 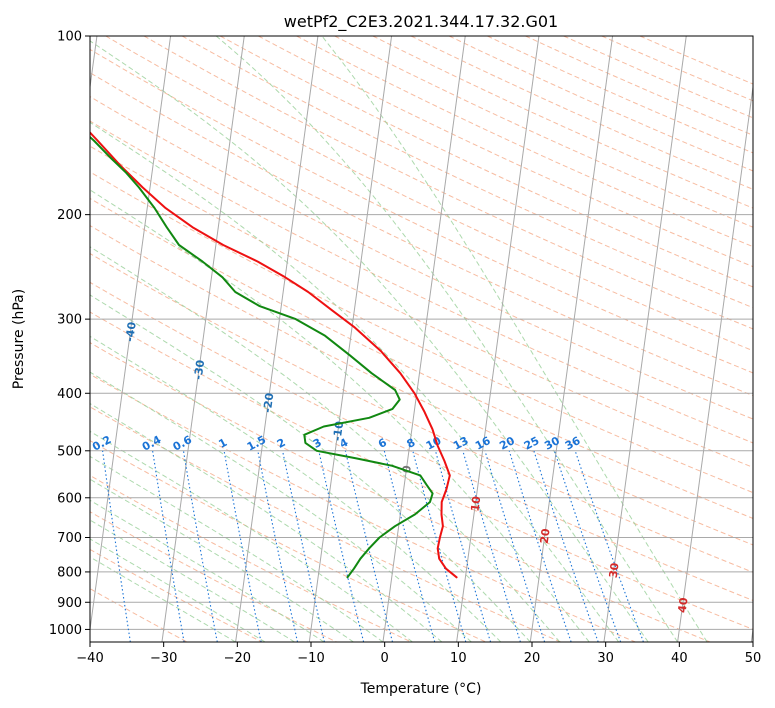 What do you see at coordinates (69, 498) in the screenshot?
I see `y-tick-label: 600` at bounding box center [69, 498].